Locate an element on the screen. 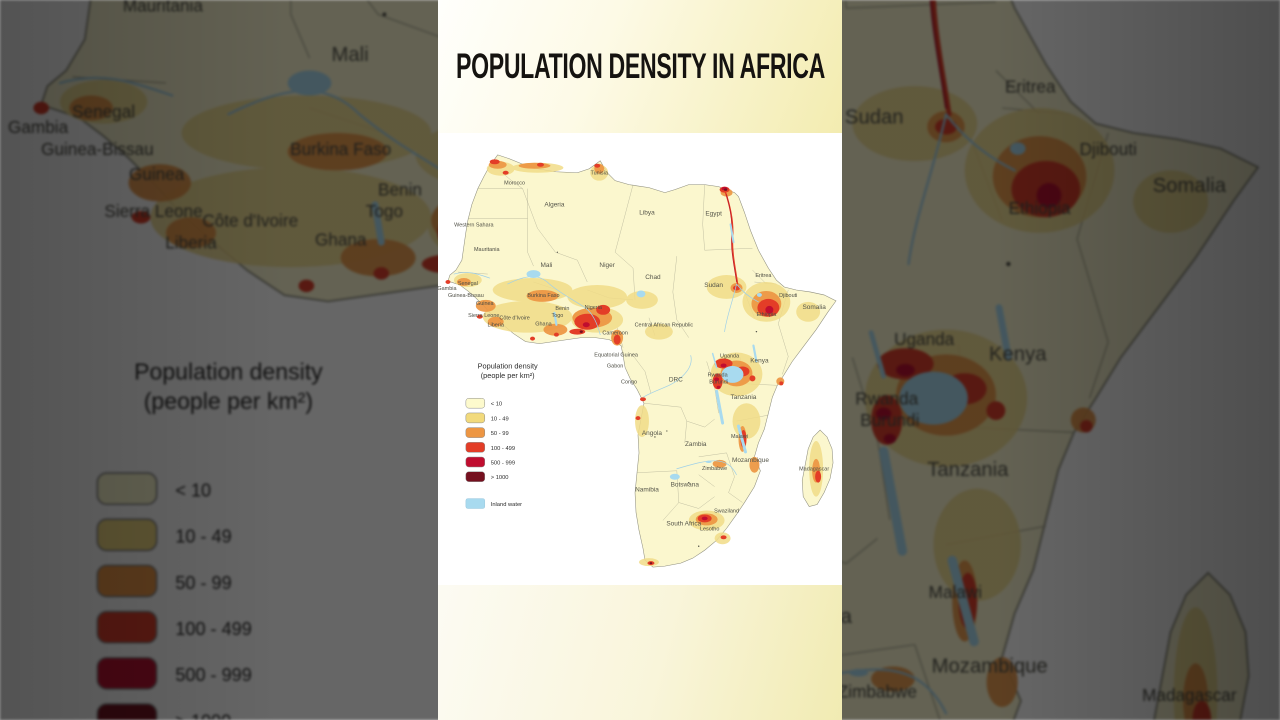  bottom-band is located at coordinates (640, 652).